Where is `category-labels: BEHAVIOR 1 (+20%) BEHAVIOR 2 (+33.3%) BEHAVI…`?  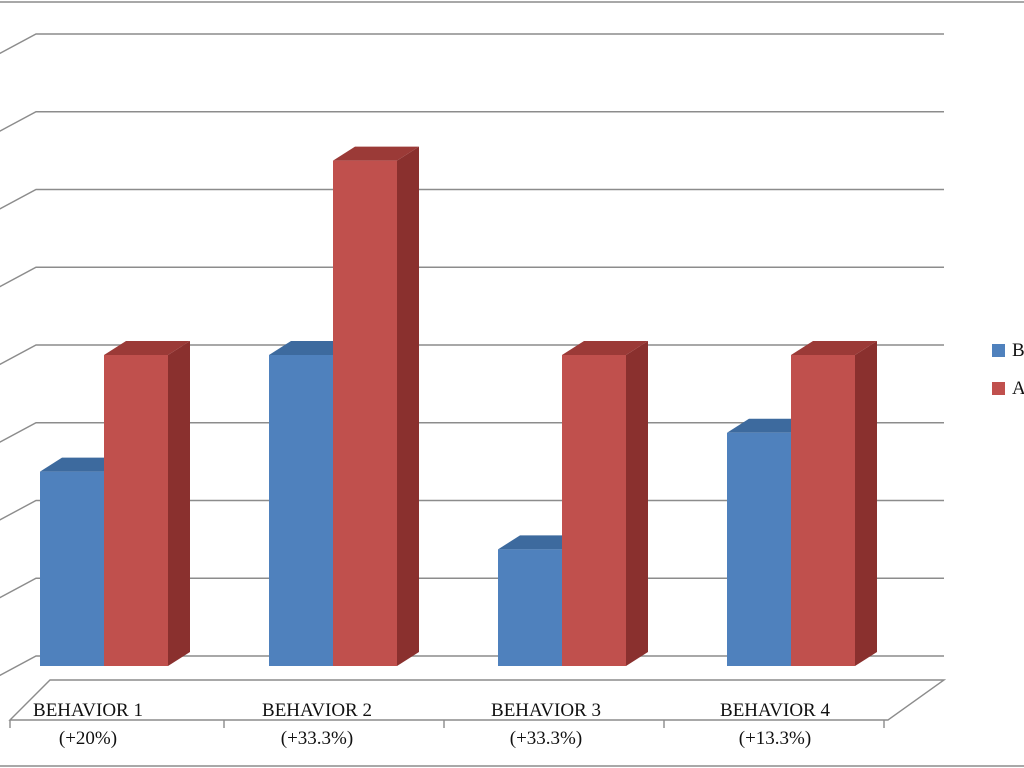
category-labels: BEHAVIOR 1 (+20%) BEHAVIOR 2 (+33.3%) BEHAVI… is located at coordinates (431, 724).